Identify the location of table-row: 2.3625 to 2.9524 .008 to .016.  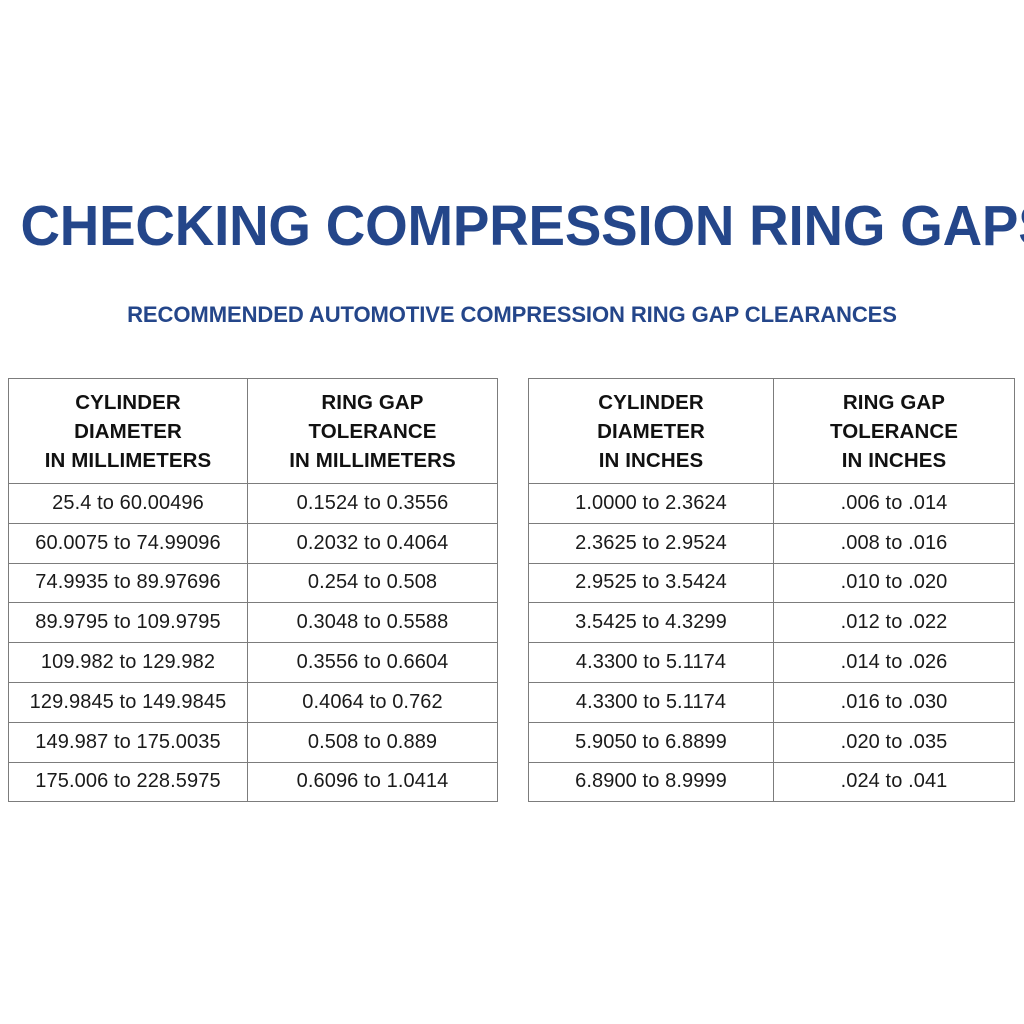
(771, 543).